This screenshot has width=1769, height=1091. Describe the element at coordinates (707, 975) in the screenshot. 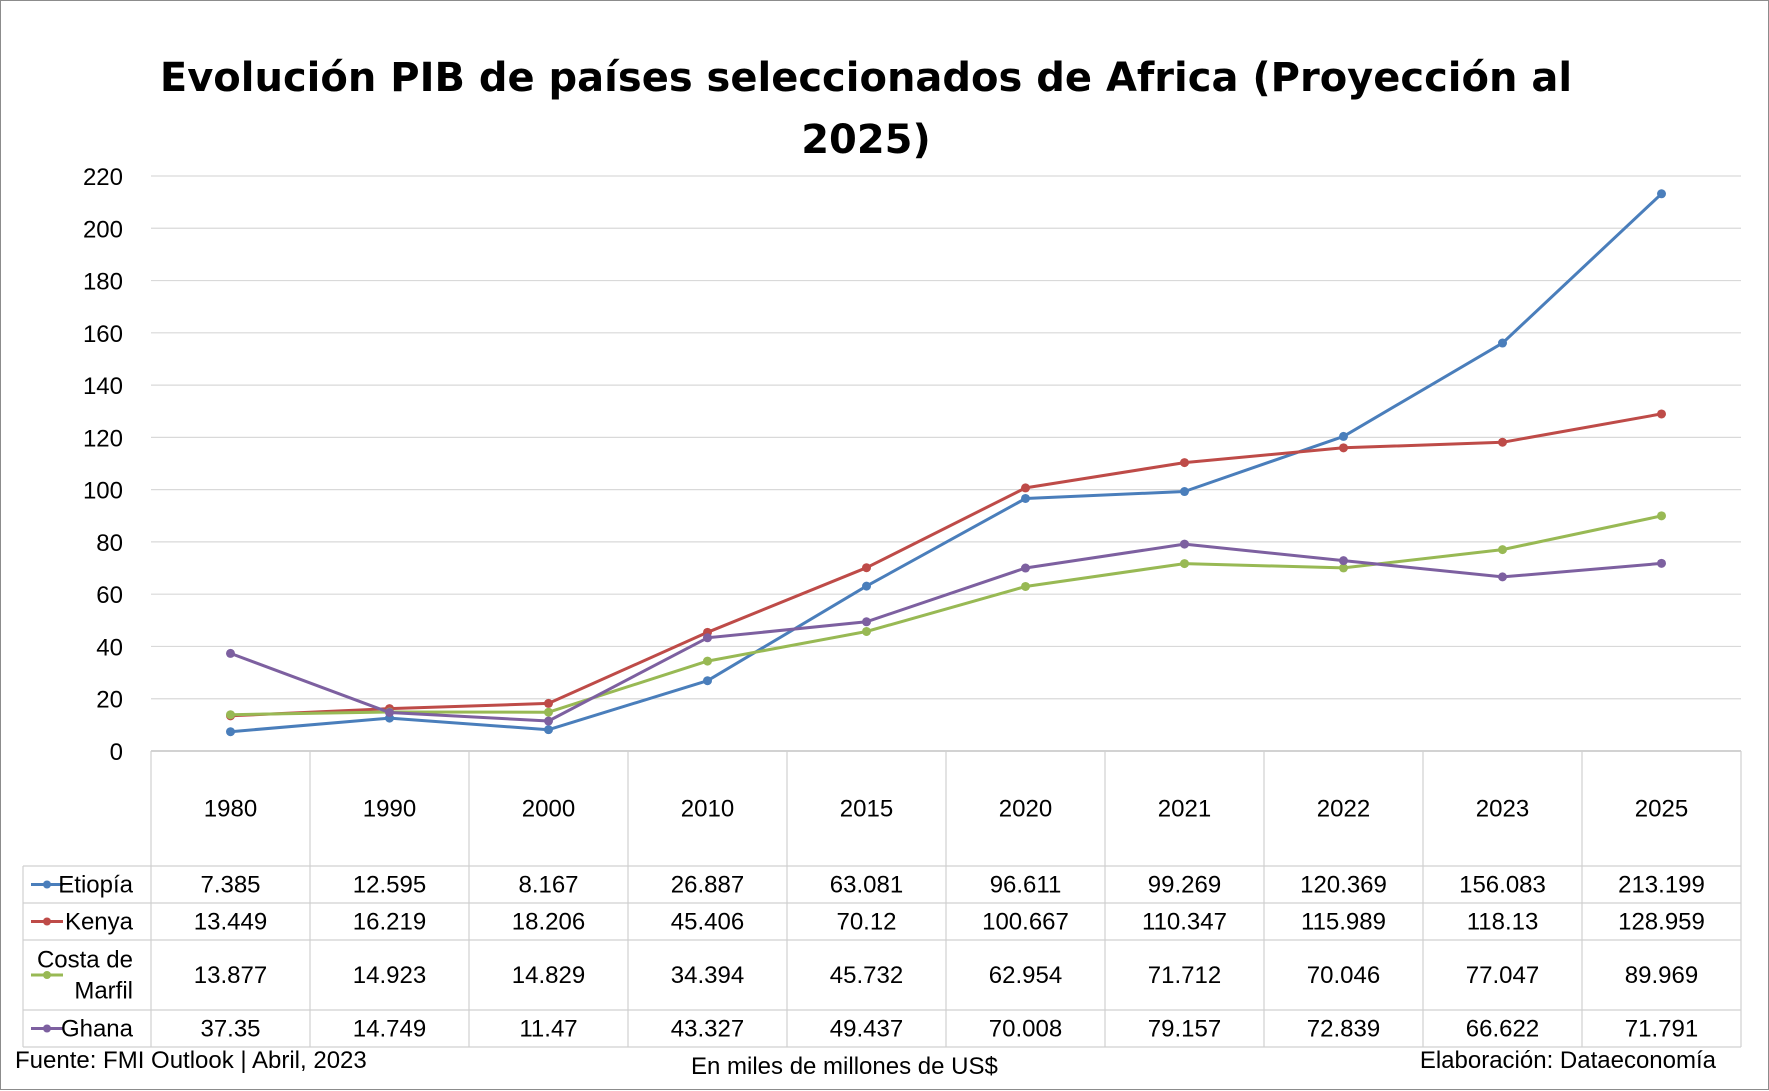

I see `data-label: 34.394` at that location.